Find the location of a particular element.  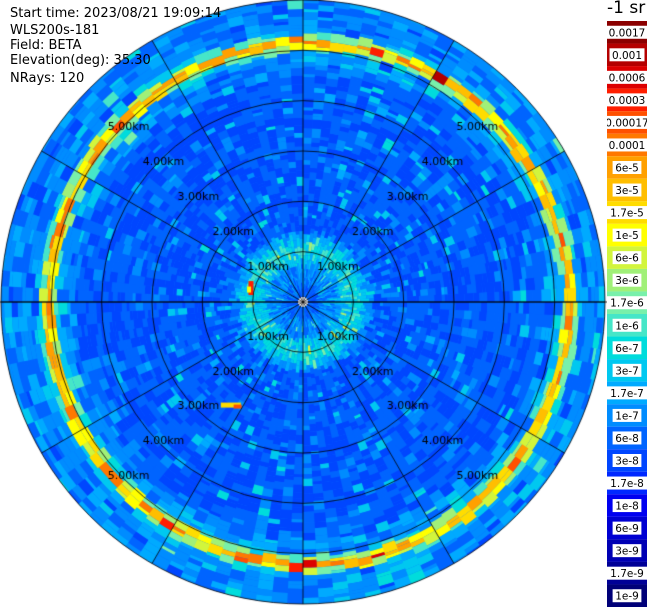

elevation-text: Elevation(deg): 35.30 is located at coordinates (80, 60).